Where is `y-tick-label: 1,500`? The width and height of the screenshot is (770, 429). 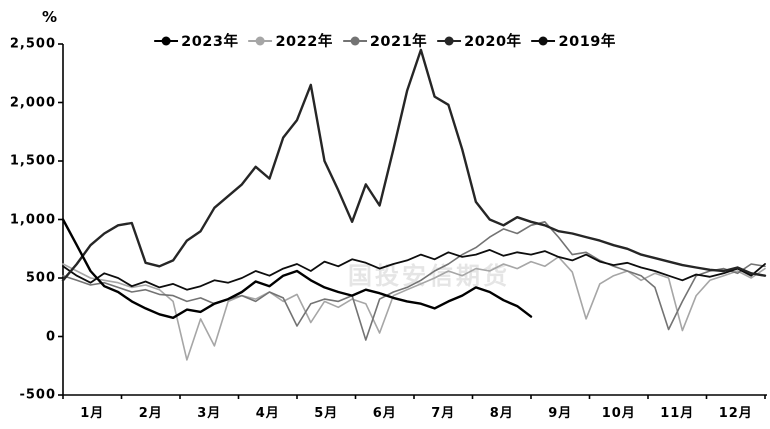 y-tick-label: 1,500 is located at coordinates (32, 161).